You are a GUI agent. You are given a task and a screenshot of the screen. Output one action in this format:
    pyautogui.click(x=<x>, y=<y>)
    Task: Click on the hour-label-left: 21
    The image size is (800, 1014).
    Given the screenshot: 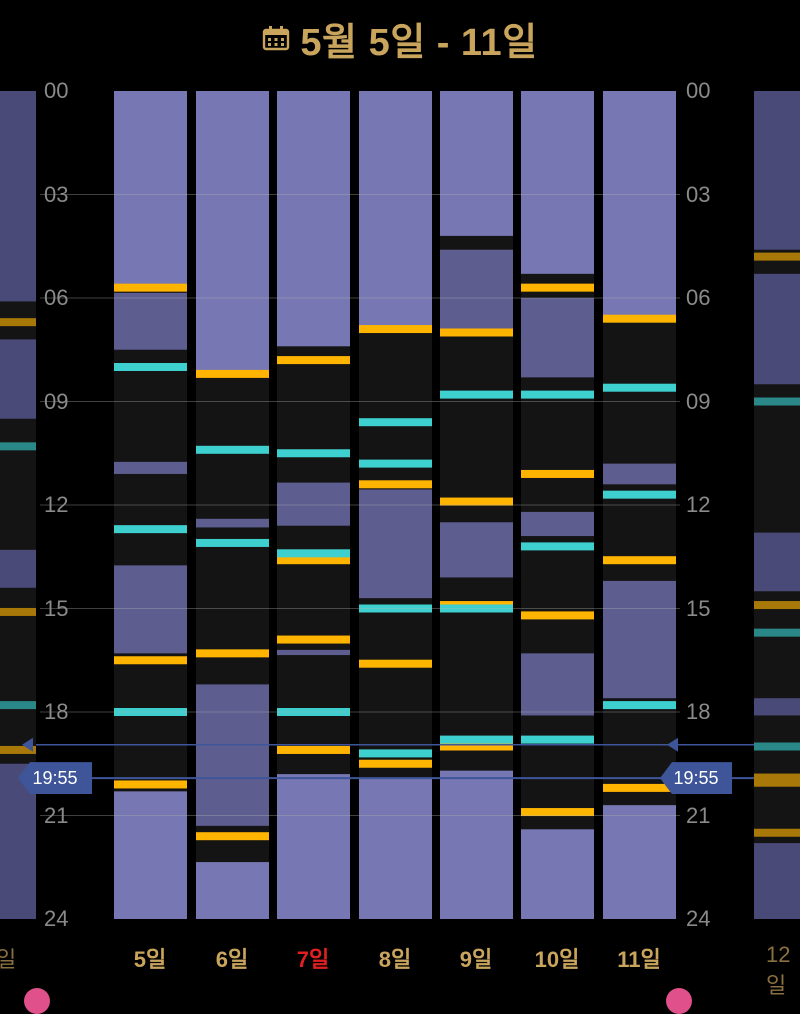 What is the action you would take?
    pyautogui.click(x=56, y=815)
    